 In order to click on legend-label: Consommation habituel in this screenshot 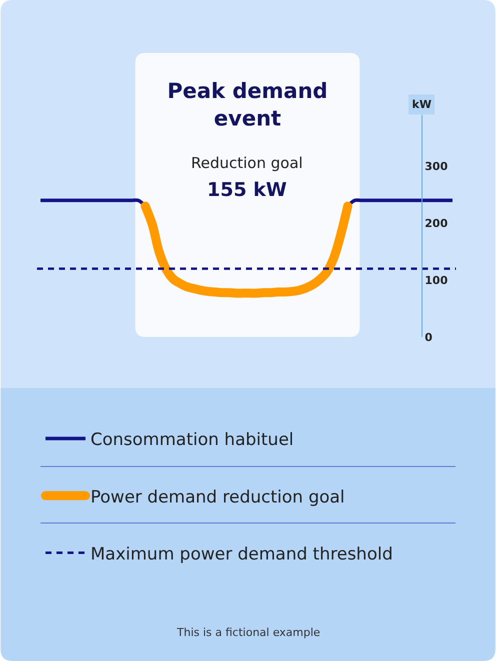, I will do `click(192, 440)`.